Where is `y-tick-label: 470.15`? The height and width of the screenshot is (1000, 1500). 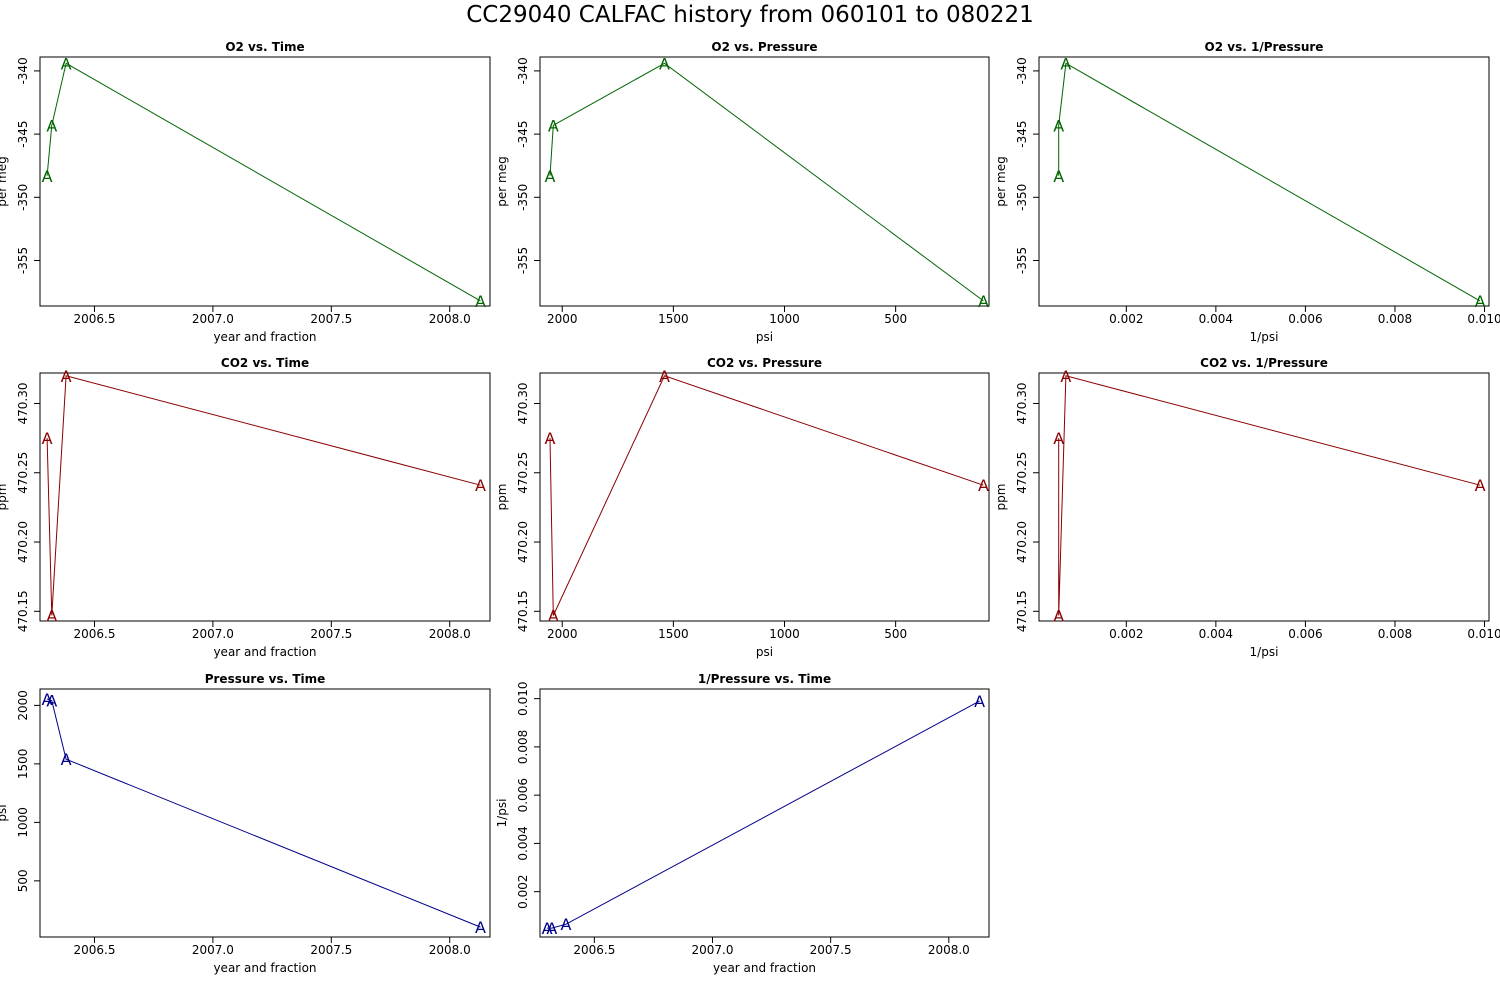 y-tick-label: 470.15 is located at coordinates (23, 611).